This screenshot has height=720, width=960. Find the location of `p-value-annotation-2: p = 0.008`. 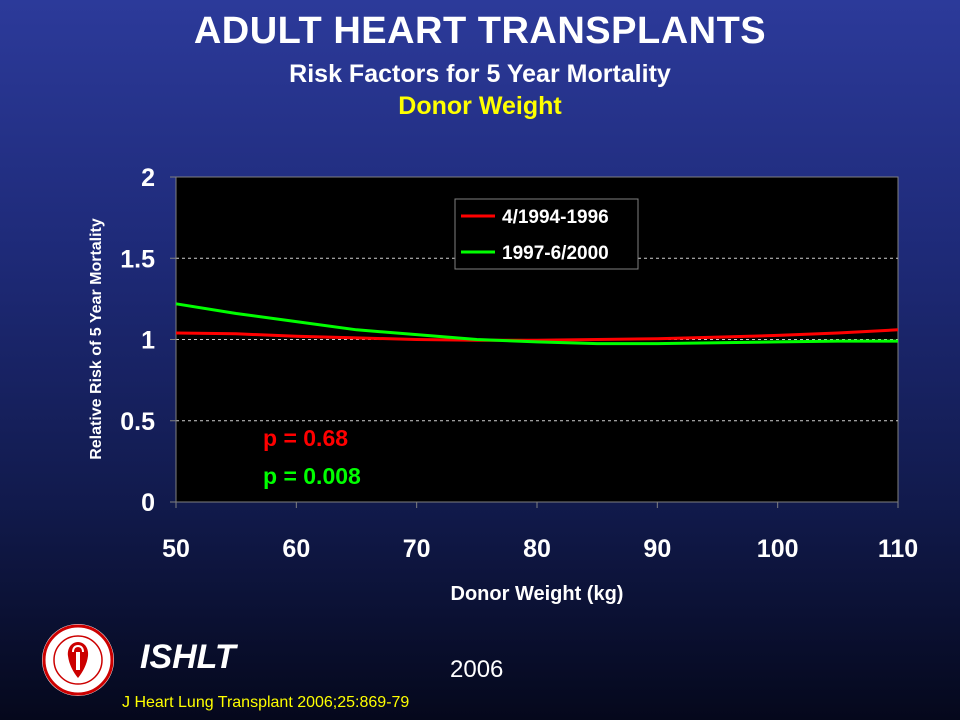

p-value-annotation-2: p = 0.008 is located at coordinates (312, 476).